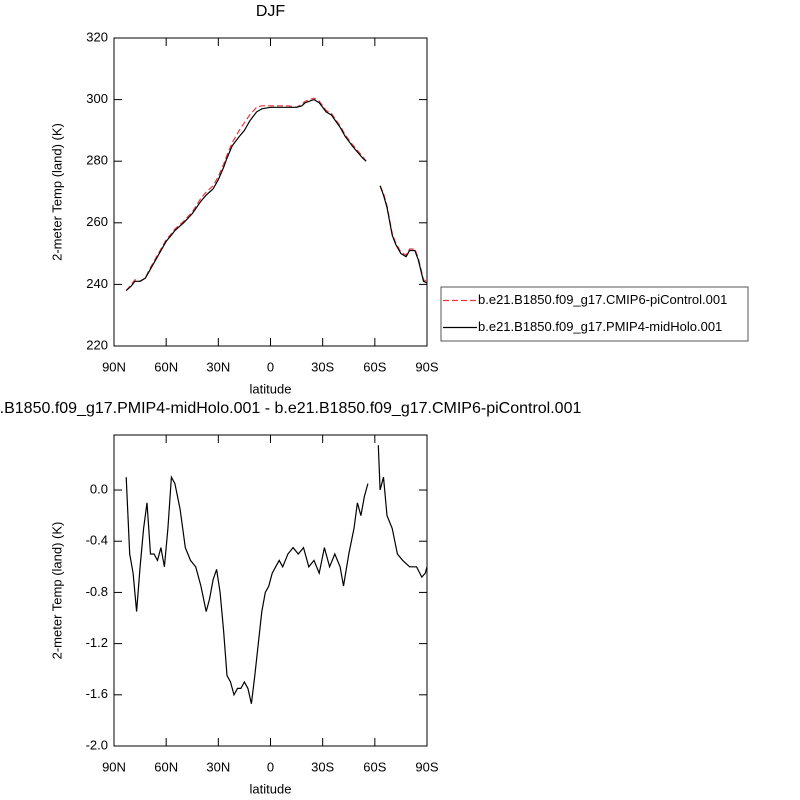 This screenshot has width=800, height=800. I want to click on legend-label: b.e21.B1850.f09_g17.CMIP6-piControl.001, so click(602, 299).